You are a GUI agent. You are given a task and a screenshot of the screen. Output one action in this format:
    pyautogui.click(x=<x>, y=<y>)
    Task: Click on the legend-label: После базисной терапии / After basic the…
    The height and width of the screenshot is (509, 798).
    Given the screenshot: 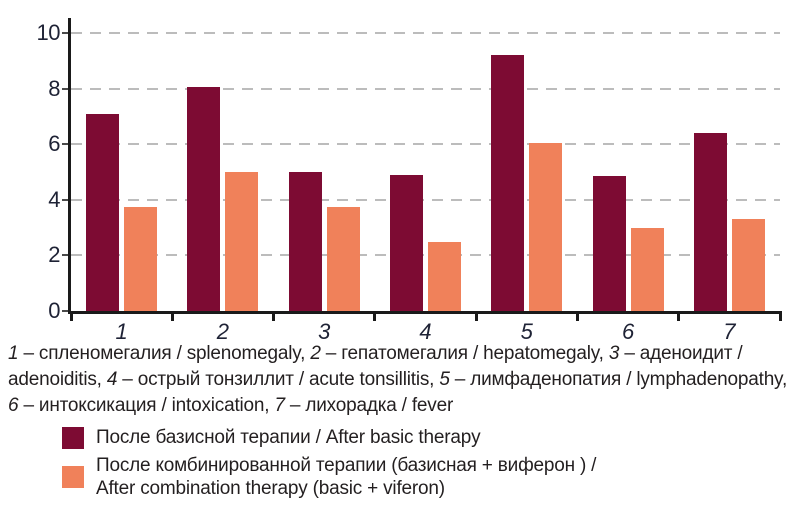 What is the action you would take?
    pyautogui.click(x=288, y=437)
    